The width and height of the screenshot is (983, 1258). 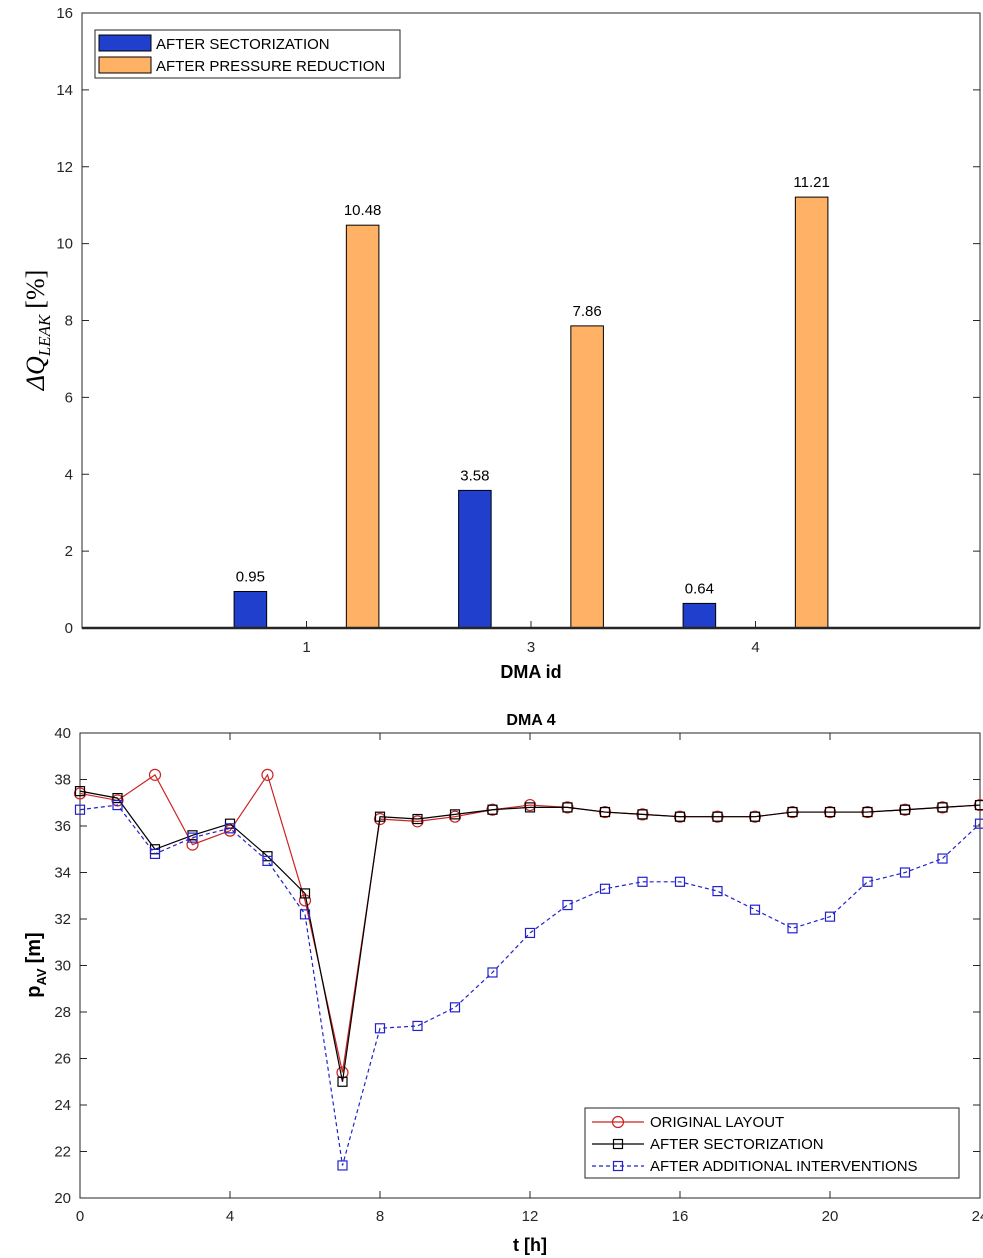 I want to click on bar-chart-x-axis-label: DMA id, so click(x=530, y=672).